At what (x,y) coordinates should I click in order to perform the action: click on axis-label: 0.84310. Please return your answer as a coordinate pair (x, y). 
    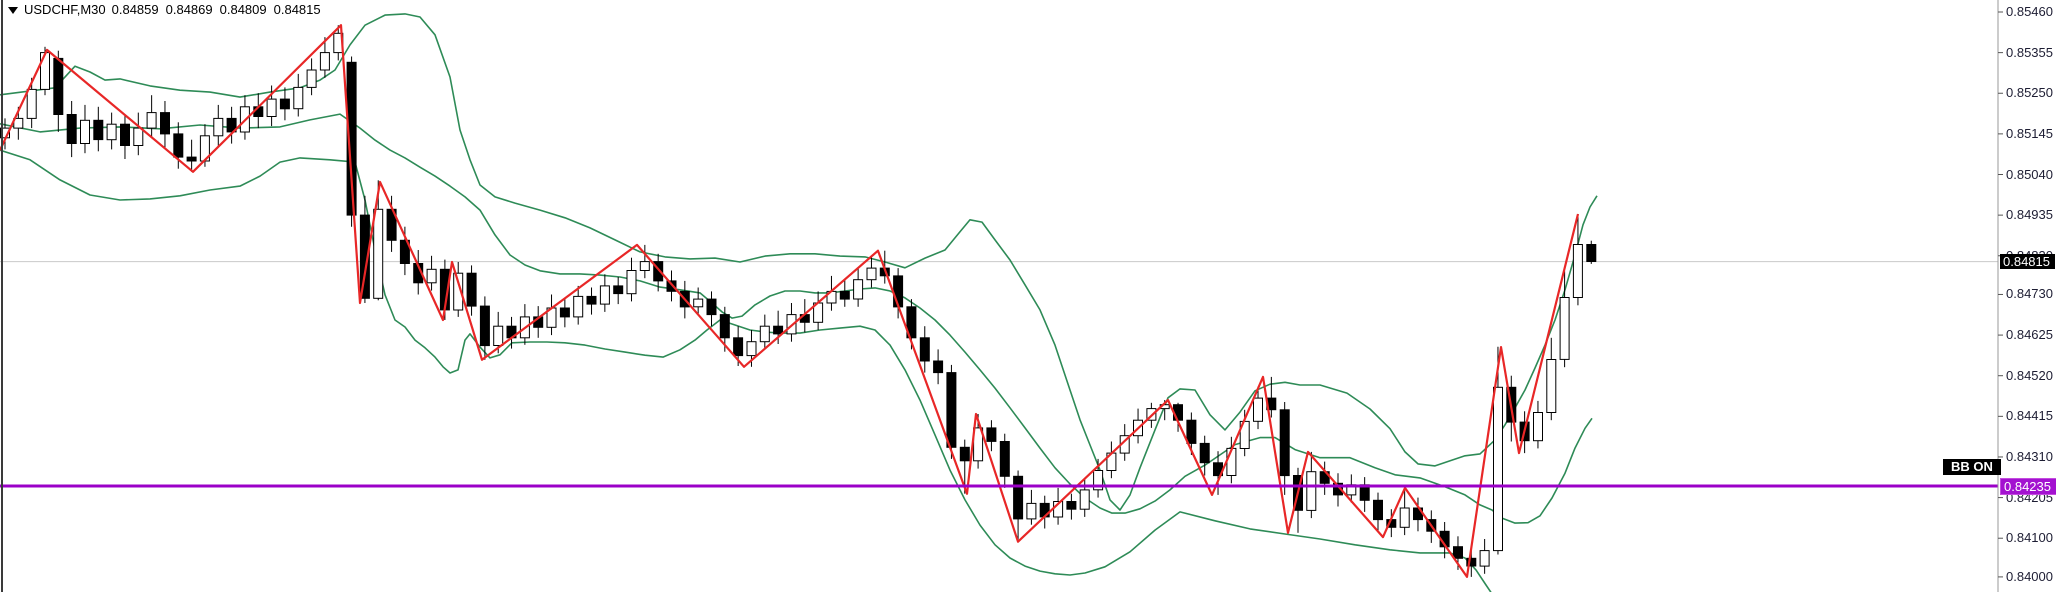
    Looking at the image, I should click on (2029, 456).